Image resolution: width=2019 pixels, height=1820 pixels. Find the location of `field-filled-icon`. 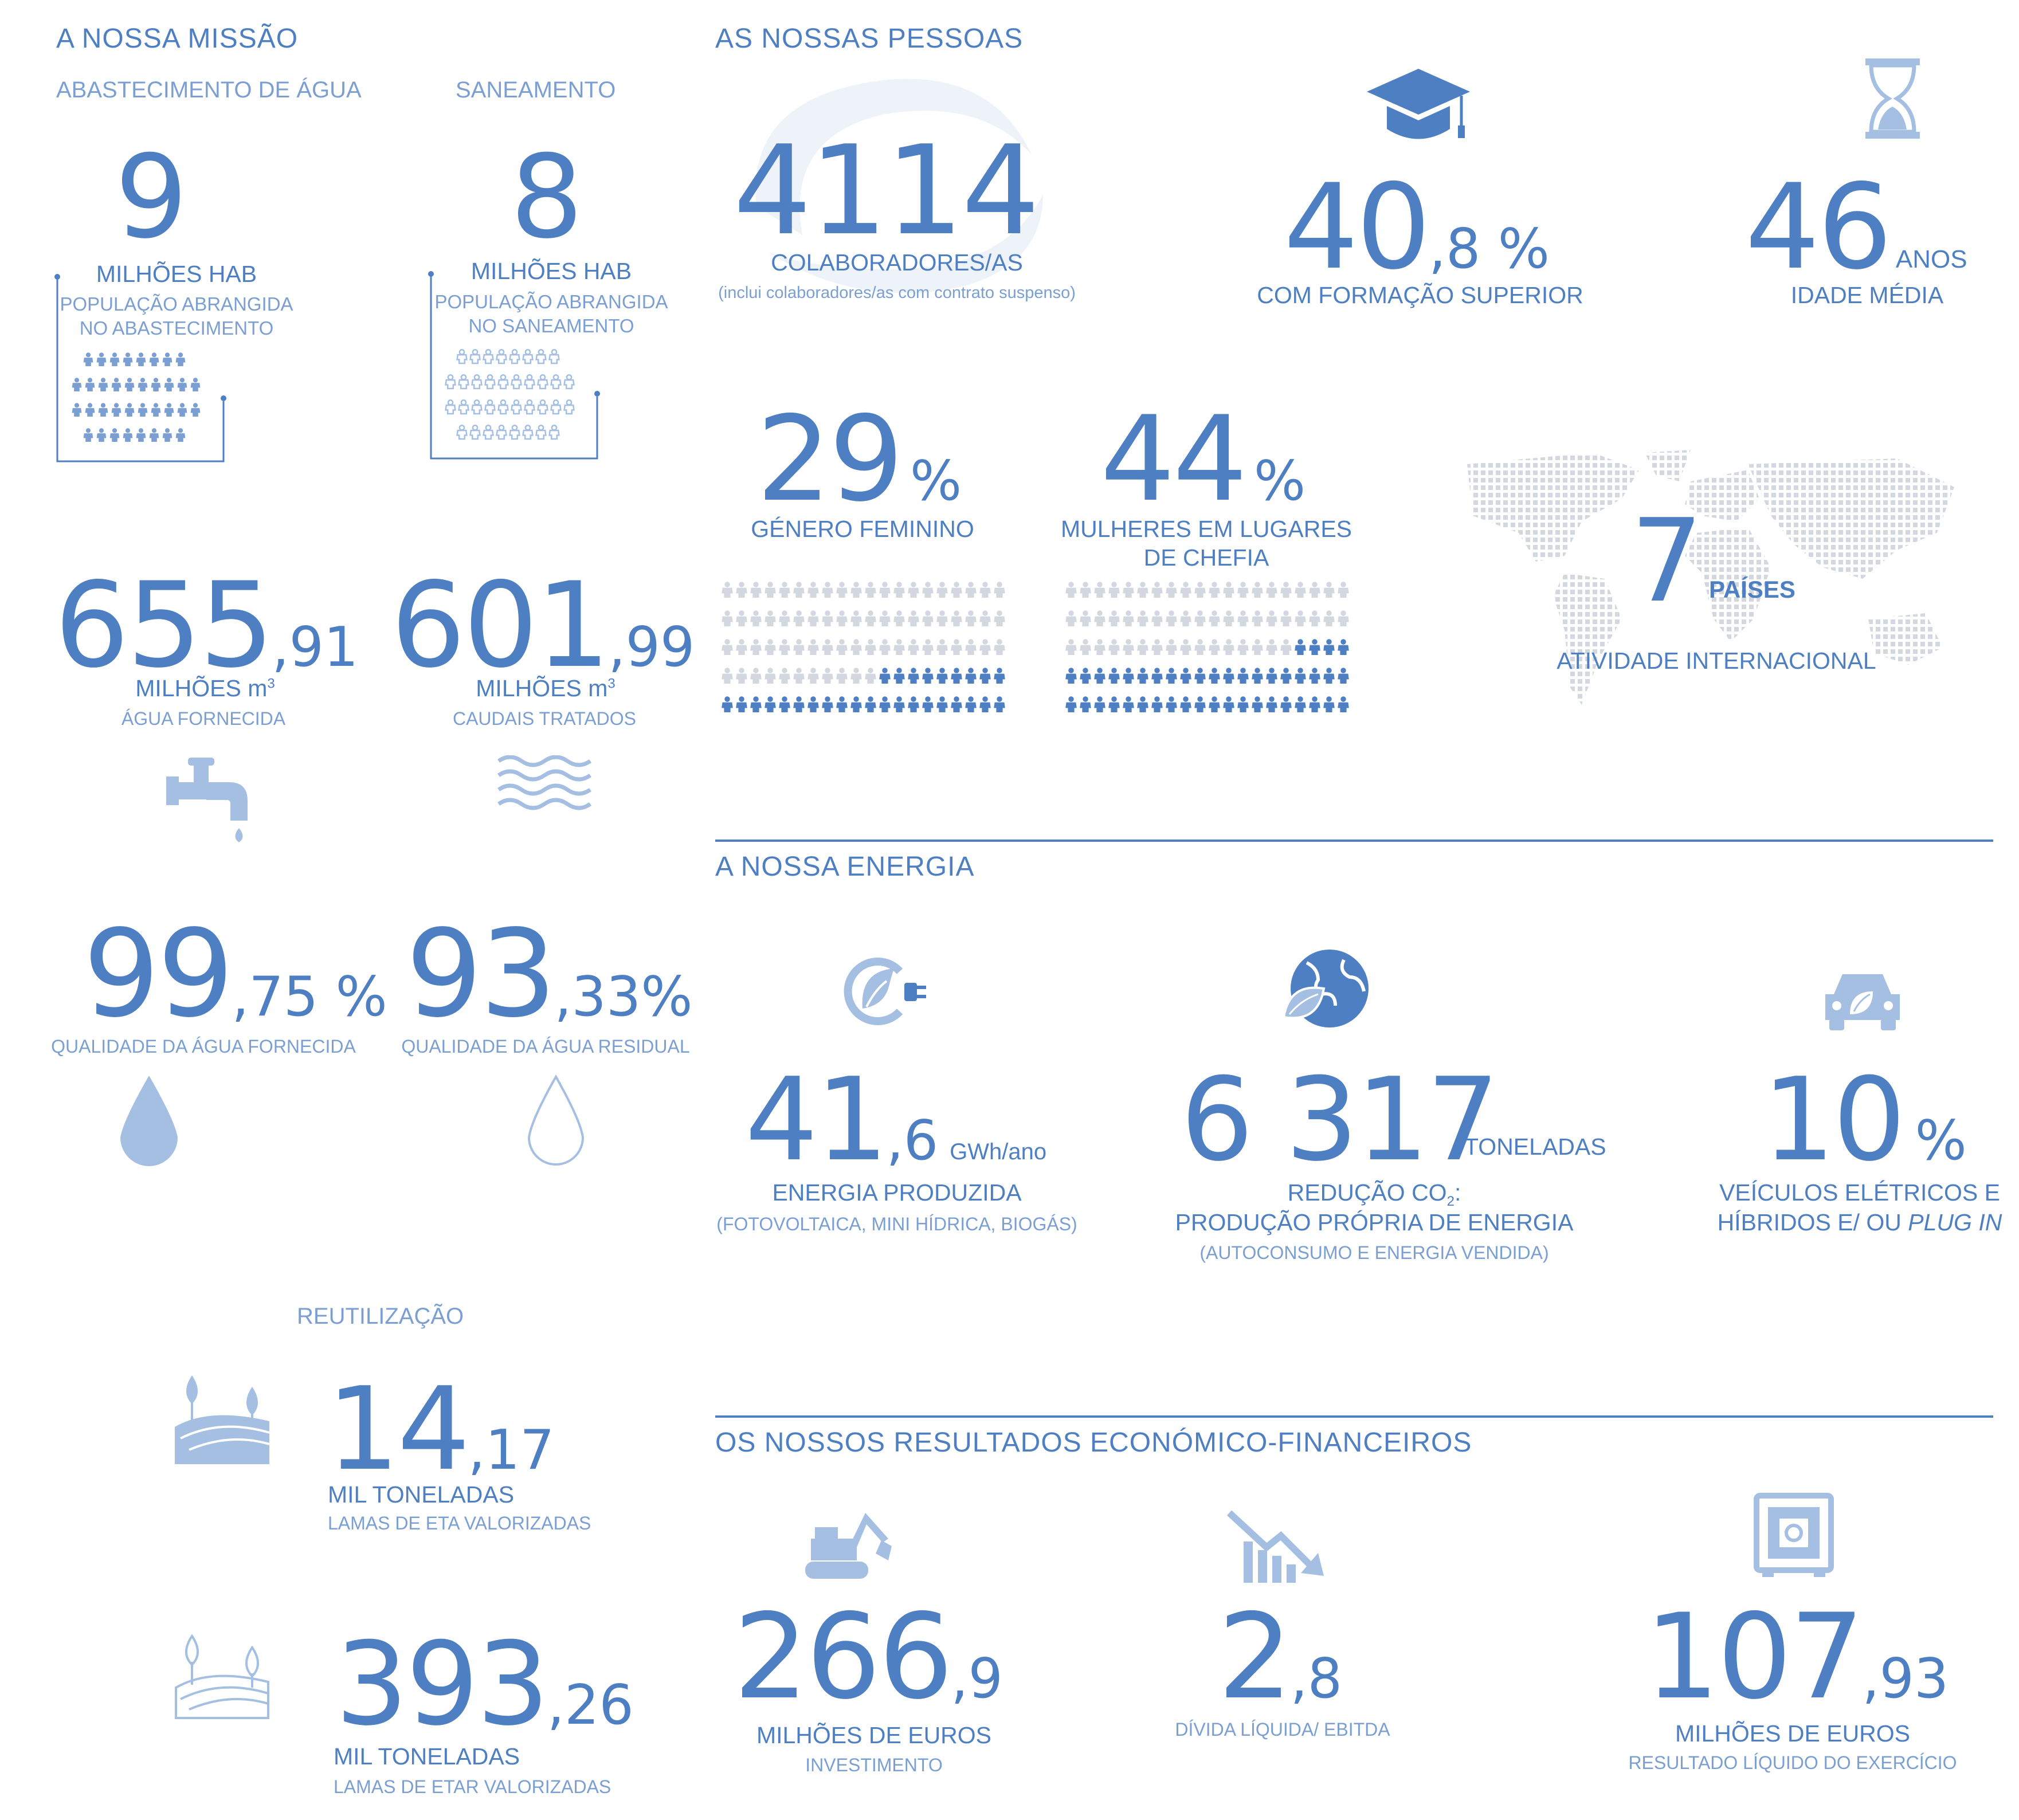

field-filled-icon is located at coordinates (222, 1419).